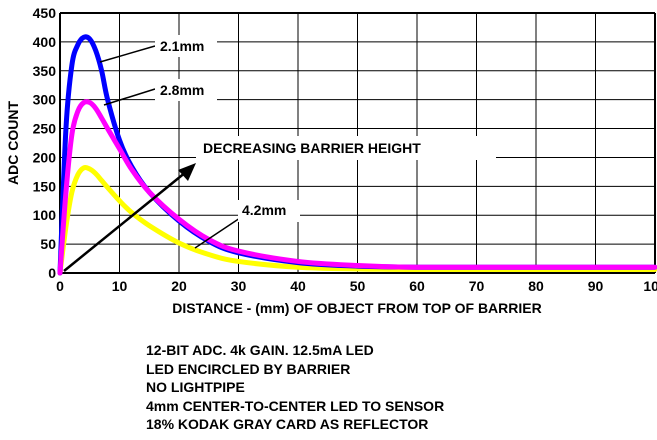  I want to click on x-tick-label: 70, so click(477, 286).